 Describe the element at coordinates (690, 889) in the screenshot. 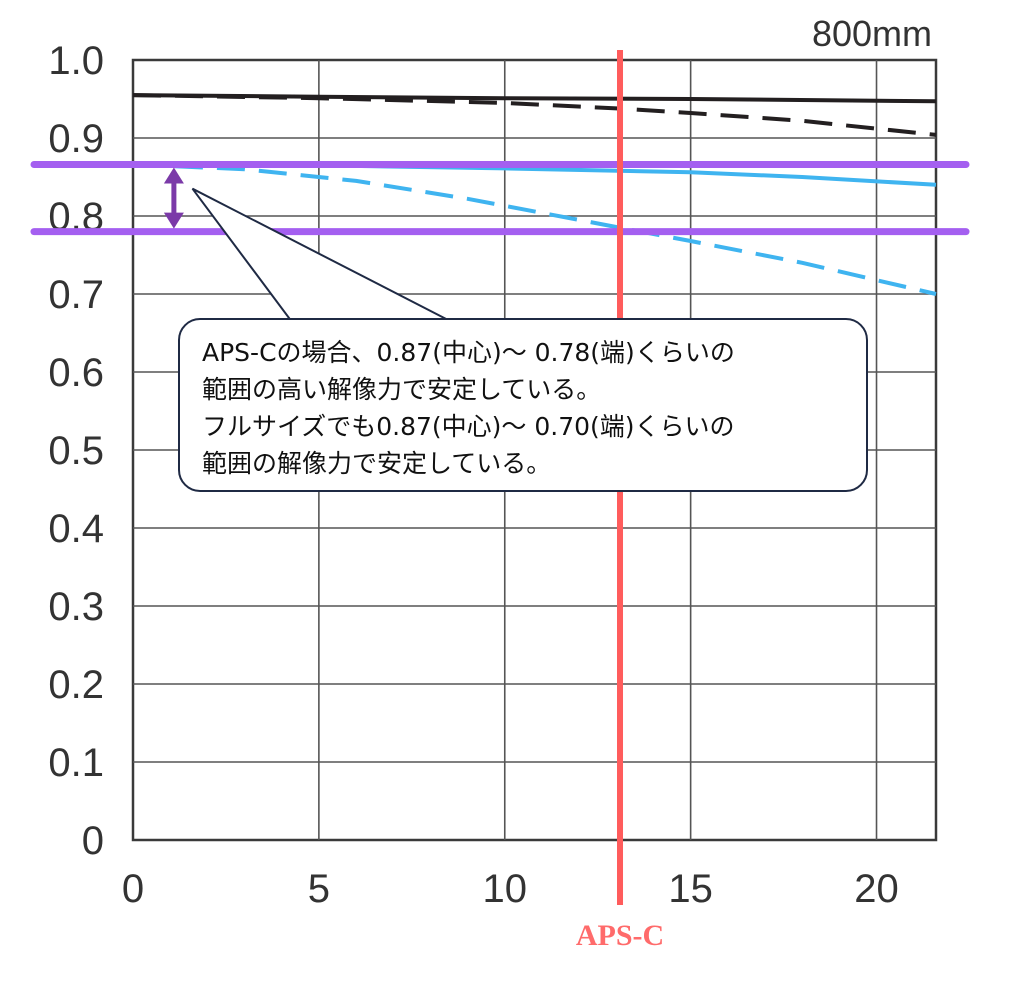

I see `x-tick-label: 15` at that location.